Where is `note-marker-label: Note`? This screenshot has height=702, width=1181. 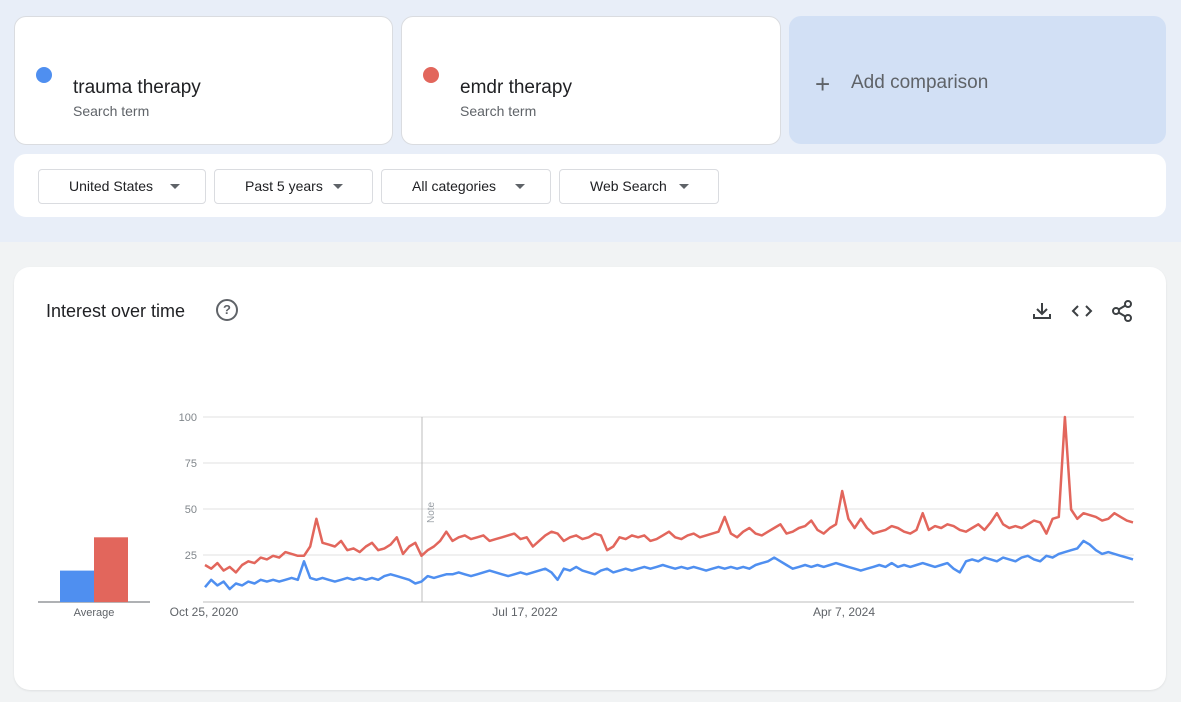 note-marker-label: Note is located at coordinates (431, 512).